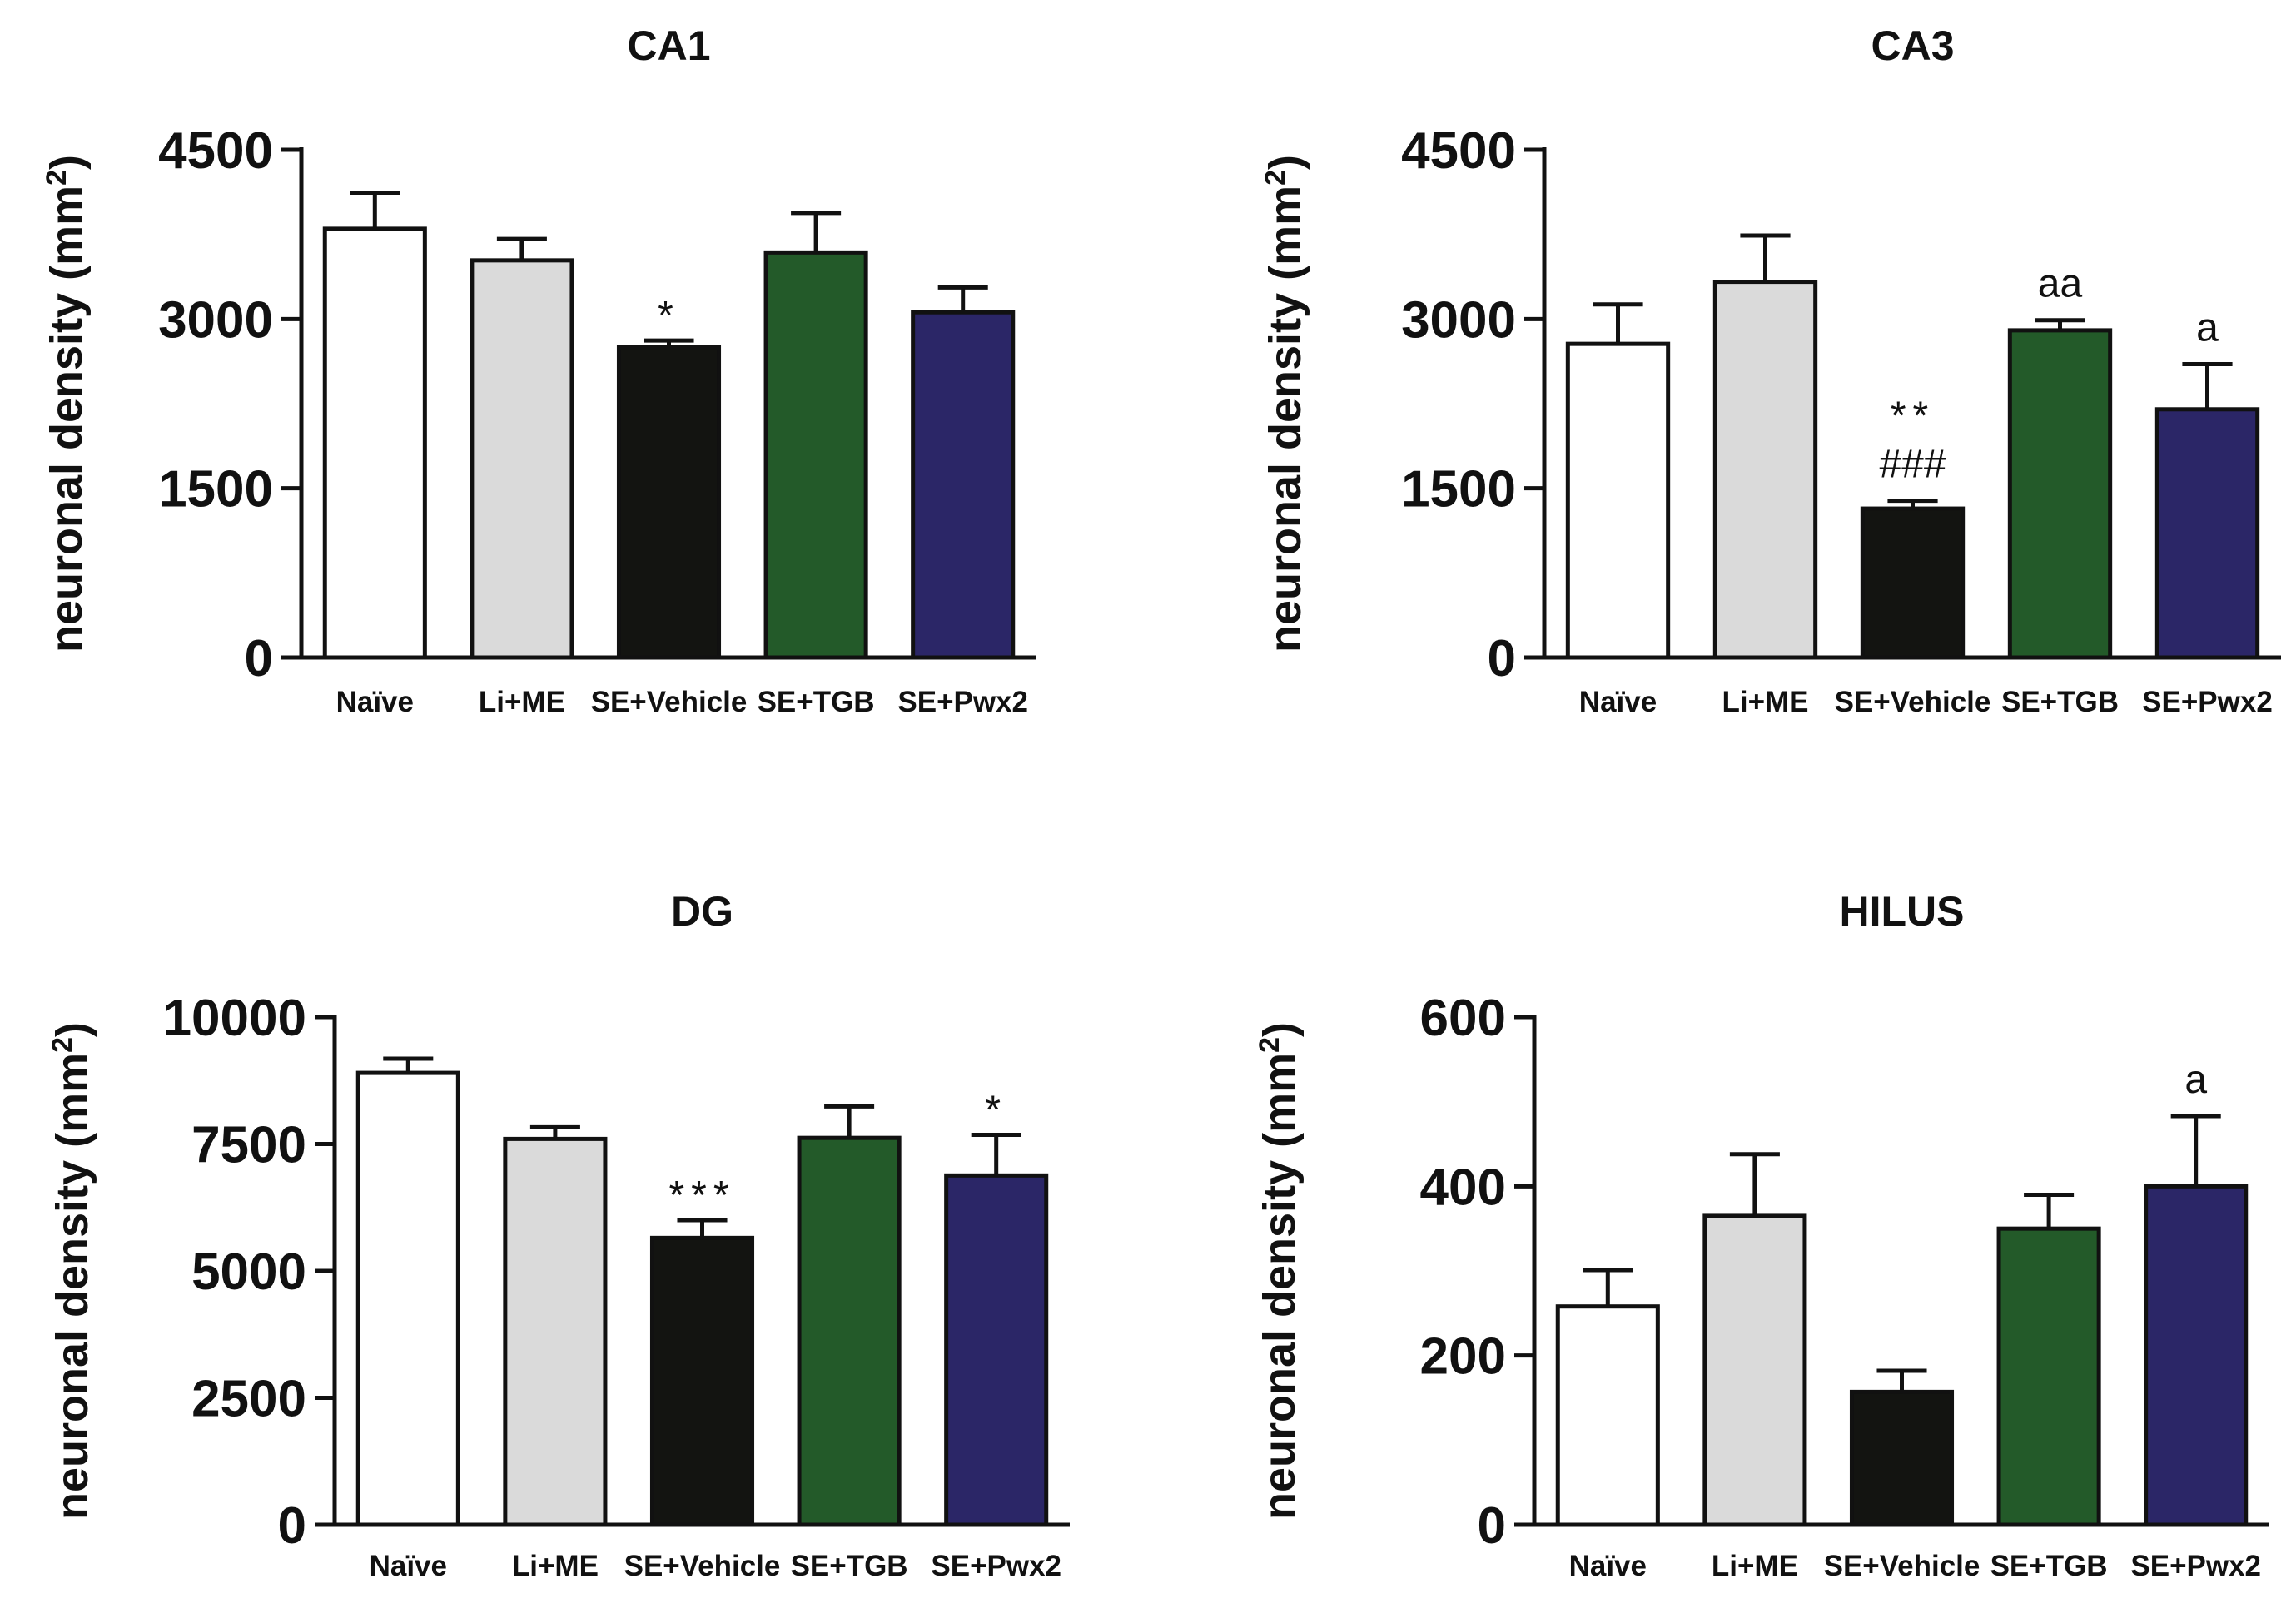  Describe the element at coordinates (701, 1196) in the screenshot. I see `significance-annotation: ***` at that location.